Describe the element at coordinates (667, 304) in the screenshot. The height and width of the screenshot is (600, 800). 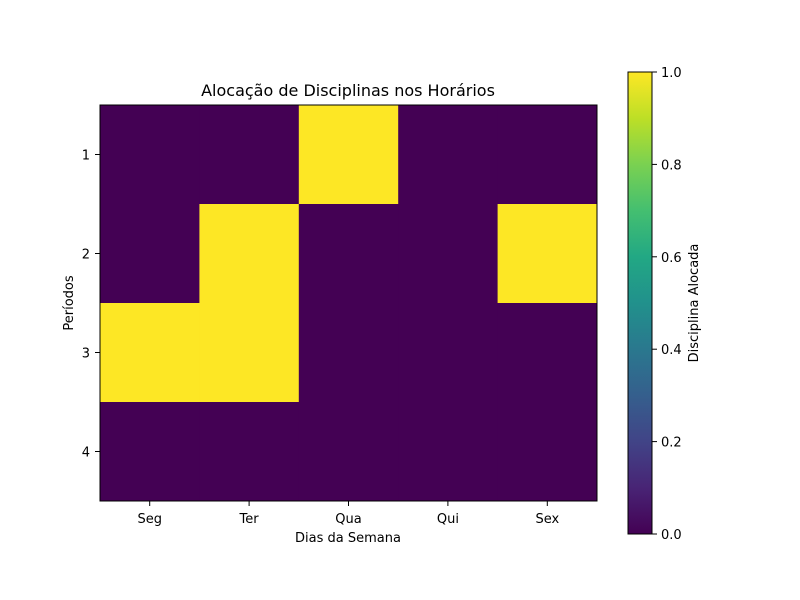
I see `colorbar-ticks: 0.0 0.2 0.4 0.6 0.8 1.0` at that location.